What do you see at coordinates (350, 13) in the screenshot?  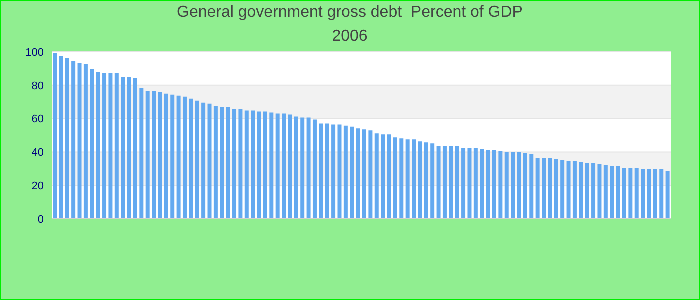 I see `chart-title: General government gross debt Percent of GDP` at bounding box center [350, 13].